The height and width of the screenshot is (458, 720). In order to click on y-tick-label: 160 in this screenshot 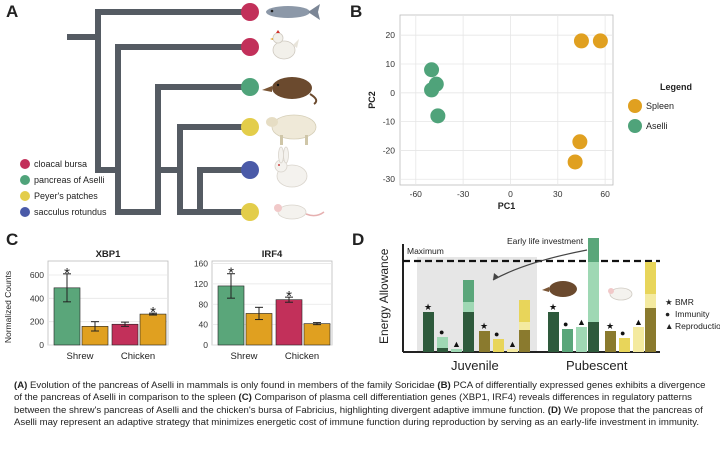, I will do `click(201, 264)`.